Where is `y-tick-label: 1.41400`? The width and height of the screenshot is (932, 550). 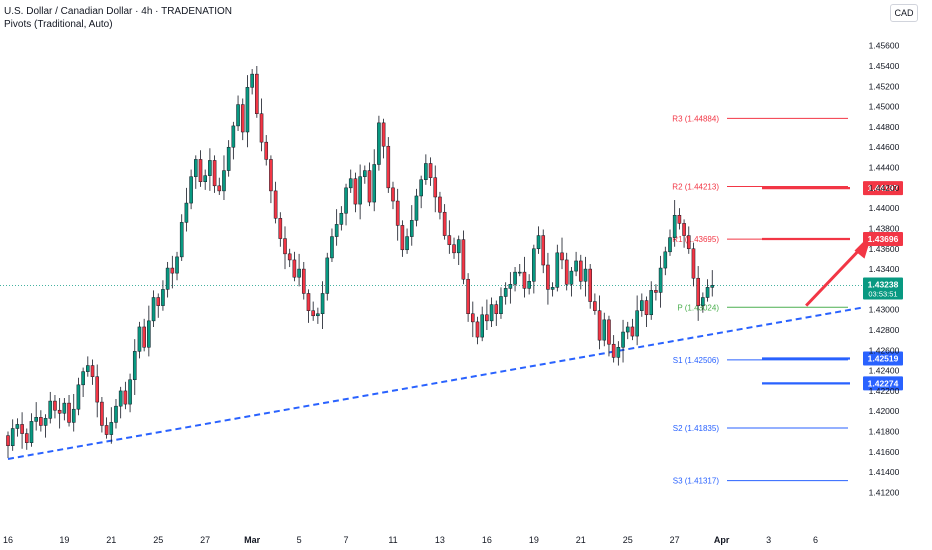 y-tick-label: 1.41400 is located at coordinates (884, 472).